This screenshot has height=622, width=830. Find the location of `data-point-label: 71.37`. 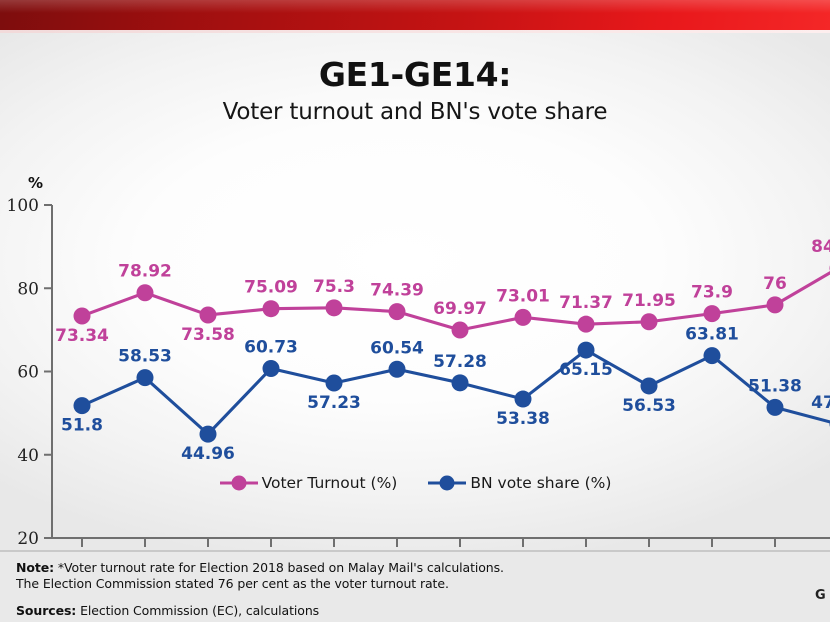

data-point-label: 71.37 is located at coordinates (586, 303).